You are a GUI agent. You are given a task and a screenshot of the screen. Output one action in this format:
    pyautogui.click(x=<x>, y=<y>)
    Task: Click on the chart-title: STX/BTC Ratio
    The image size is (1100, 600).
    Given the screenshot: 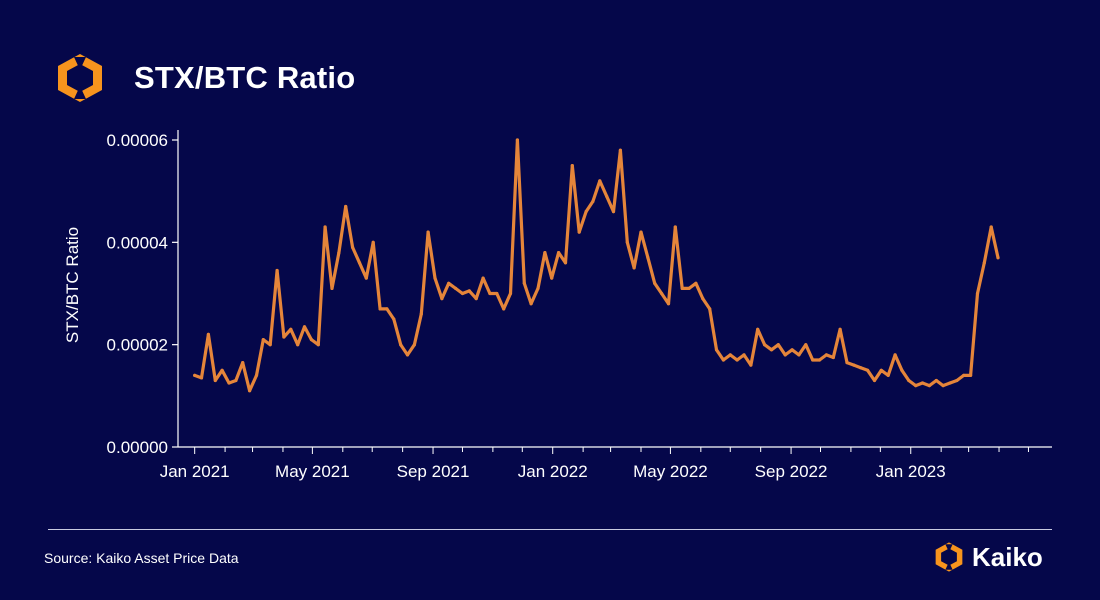 What is the action you would take?
    pyautogui.click(x=245, y=77)
    